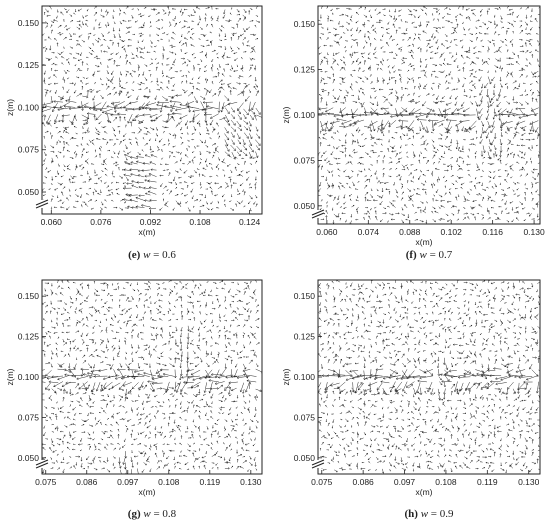 Image resolution: width=550 pixels, height=530 pixels. What do you see at coordinates (152, 514) in the screenshot?
I see `panel-caption: (g) w = 0.8` at bounding box center [152, 514].